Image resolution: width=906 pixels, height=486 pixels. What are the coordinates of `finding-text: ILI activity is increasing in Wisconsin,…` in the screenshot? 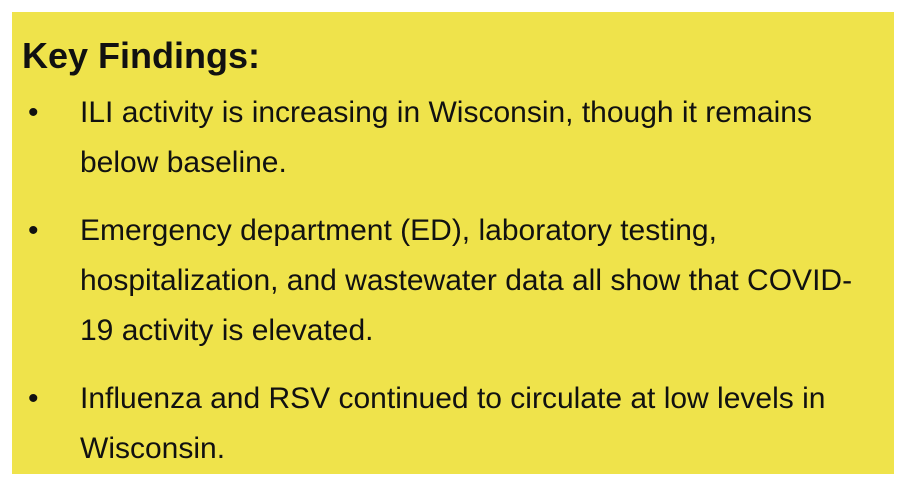 It's located at (446, 137).